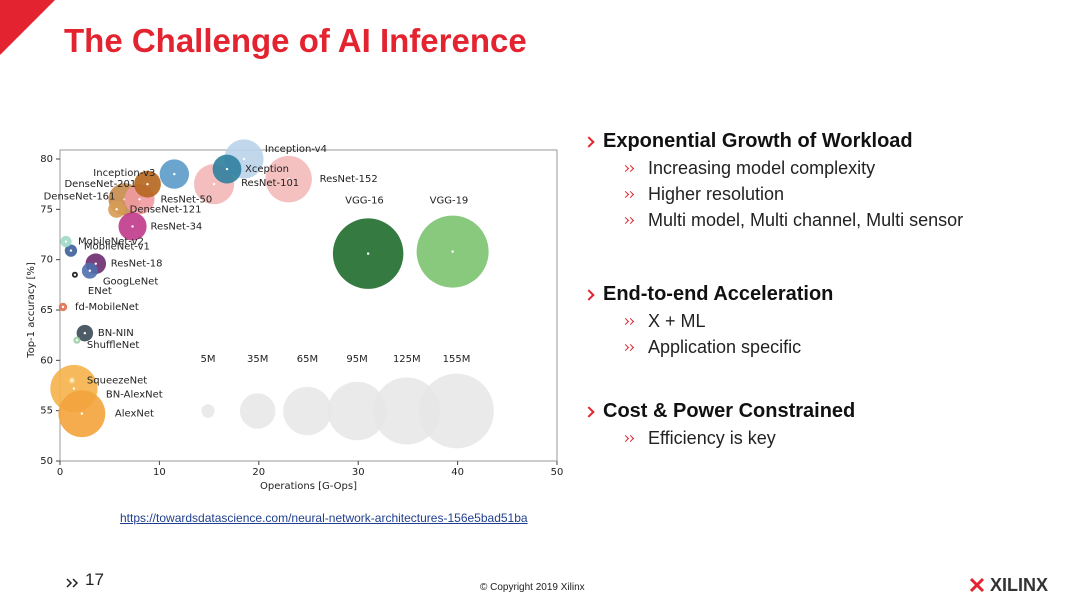  Describe the element at coordinates (270, 183) in the screenshot. I see `bubble-label: ResNet-101` at that location.